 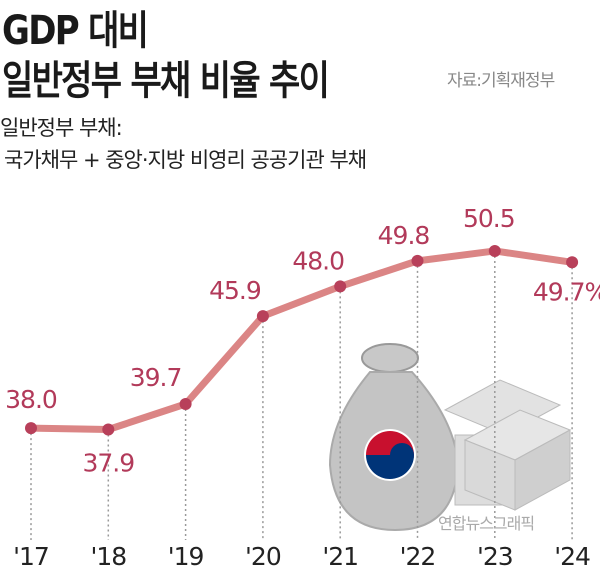 I want to click on data-label: 37.9, so click(x=108, y=463).